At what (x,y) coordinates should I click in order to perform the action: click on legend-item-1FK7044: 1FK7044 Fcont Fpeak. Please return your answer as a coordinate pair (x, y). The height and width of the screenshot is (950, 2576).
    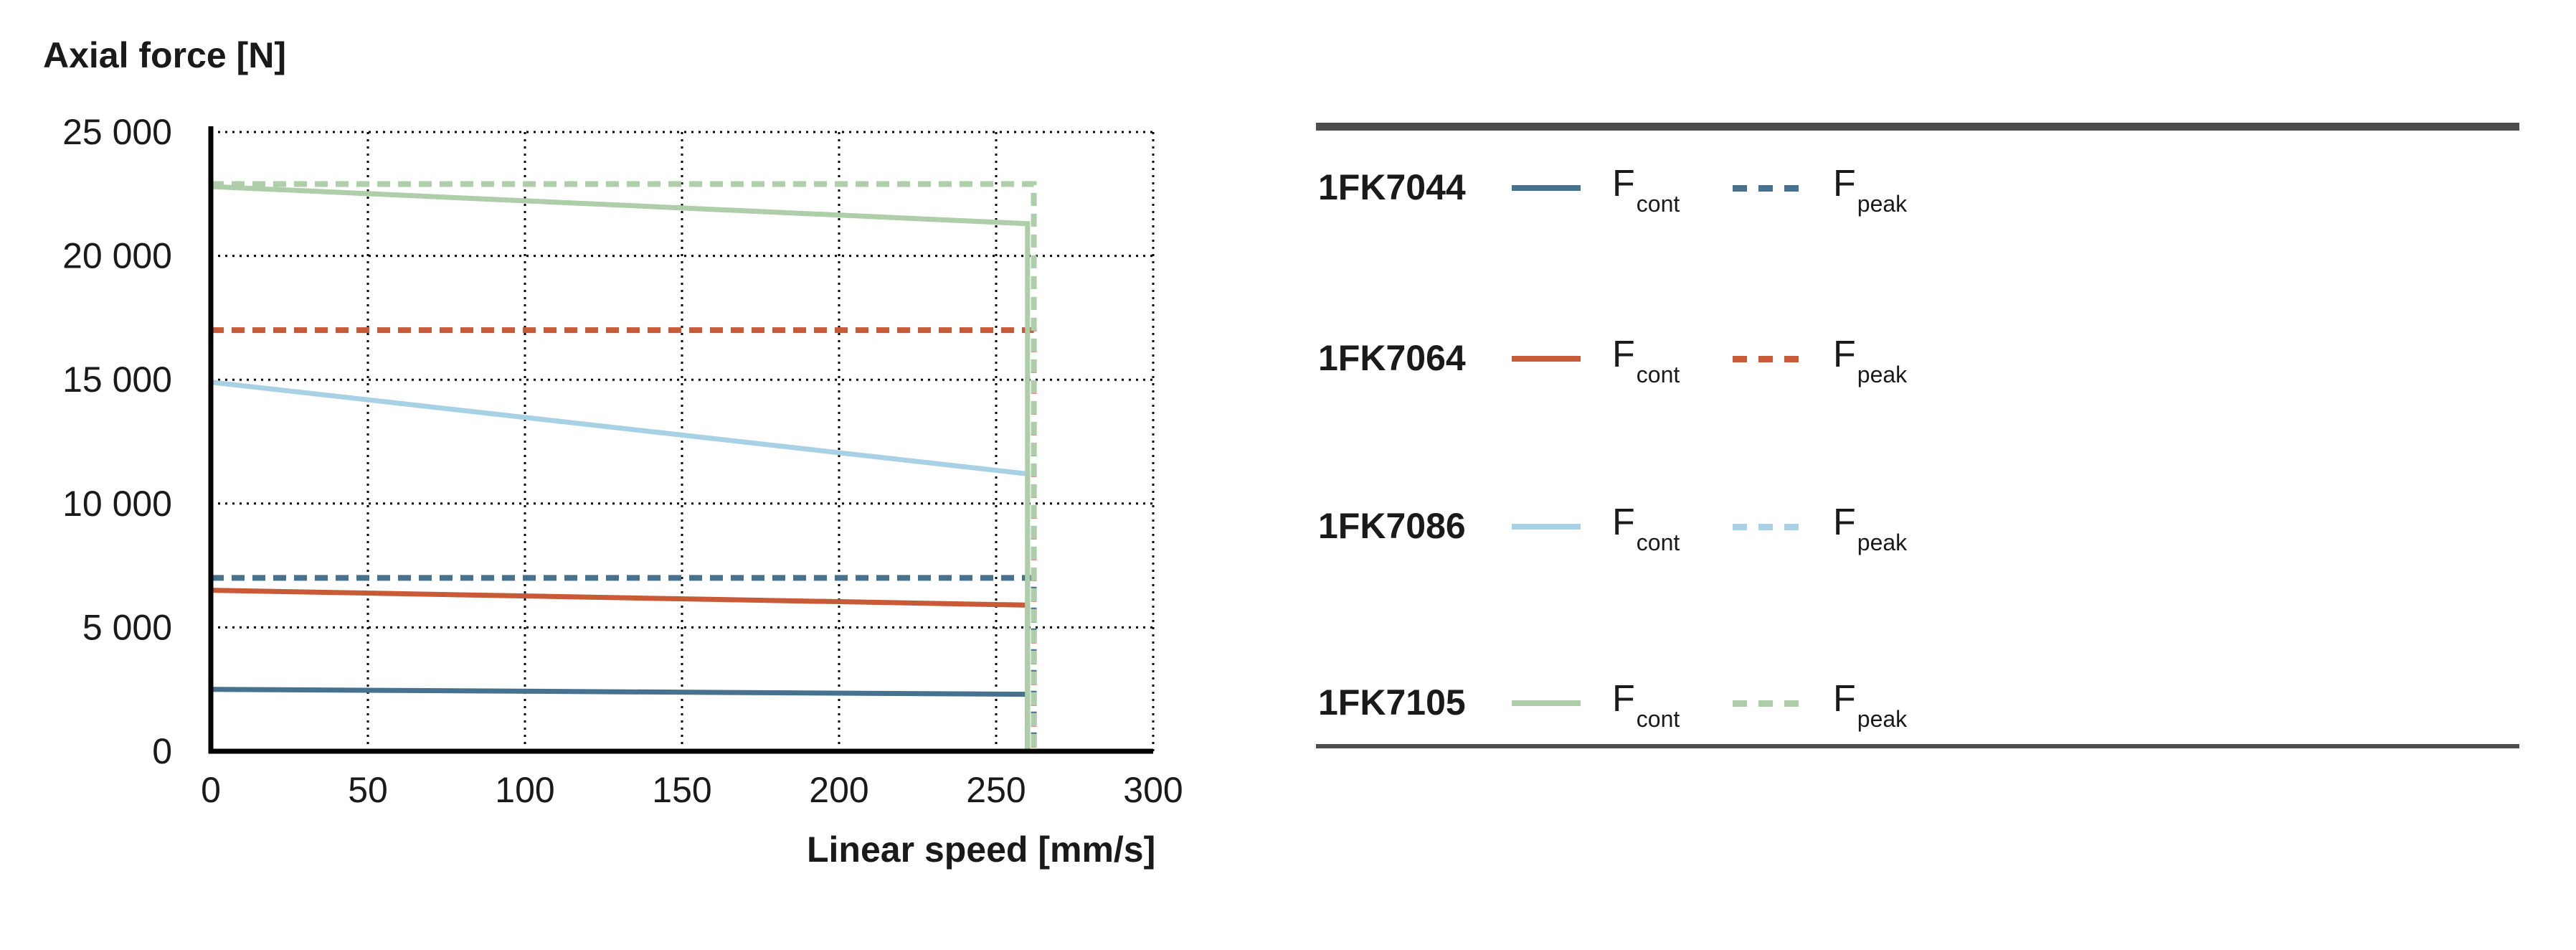
    Looking at the image, I should click on (1892, 187).